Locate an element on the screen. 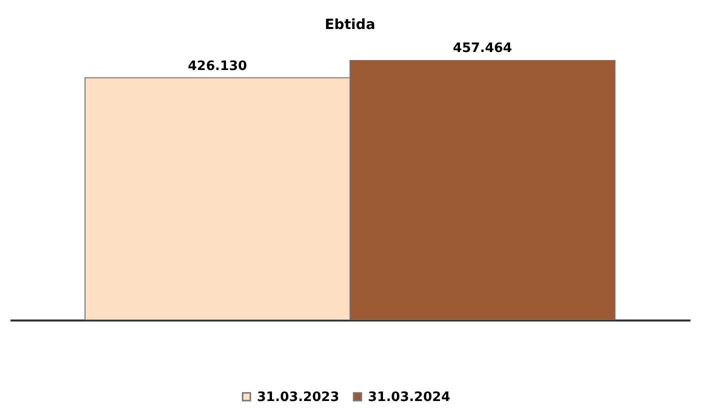  data-label: 426.130 is located at coordinates (218, 66).